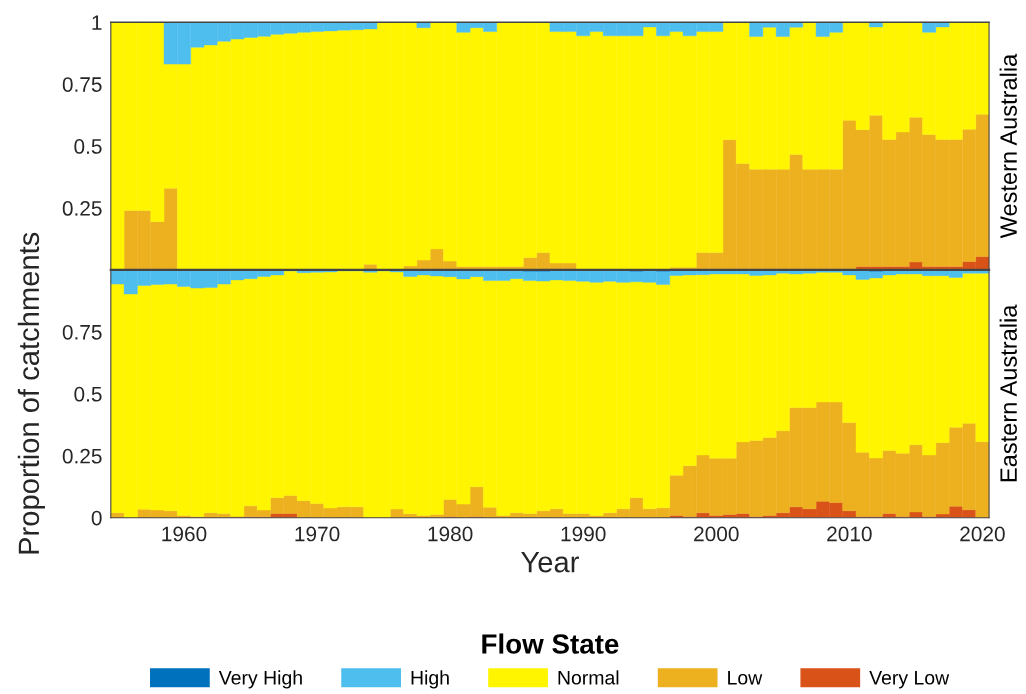 The width and height of the screenshot is (1026, 694). Describe the element at coordinates (716, 534) in the screenshot. I see `x-tick-label: 2000` at that location.